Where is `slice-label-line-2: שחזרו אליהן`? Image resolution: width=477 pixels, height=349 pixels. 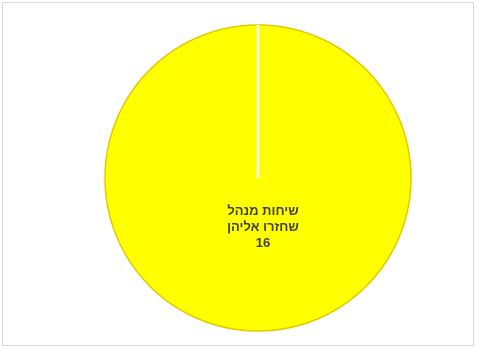 slice-label-line-2: שחזרו אליהן is located at coordinates (263, 226).